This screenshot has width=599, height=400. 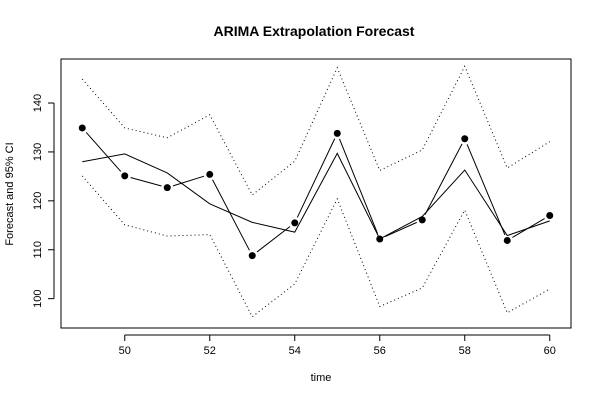 What do you see at coordinates (38, 298) in the screenshot?
I see `y-tick-label: 100` at bounding box center [38, 298].